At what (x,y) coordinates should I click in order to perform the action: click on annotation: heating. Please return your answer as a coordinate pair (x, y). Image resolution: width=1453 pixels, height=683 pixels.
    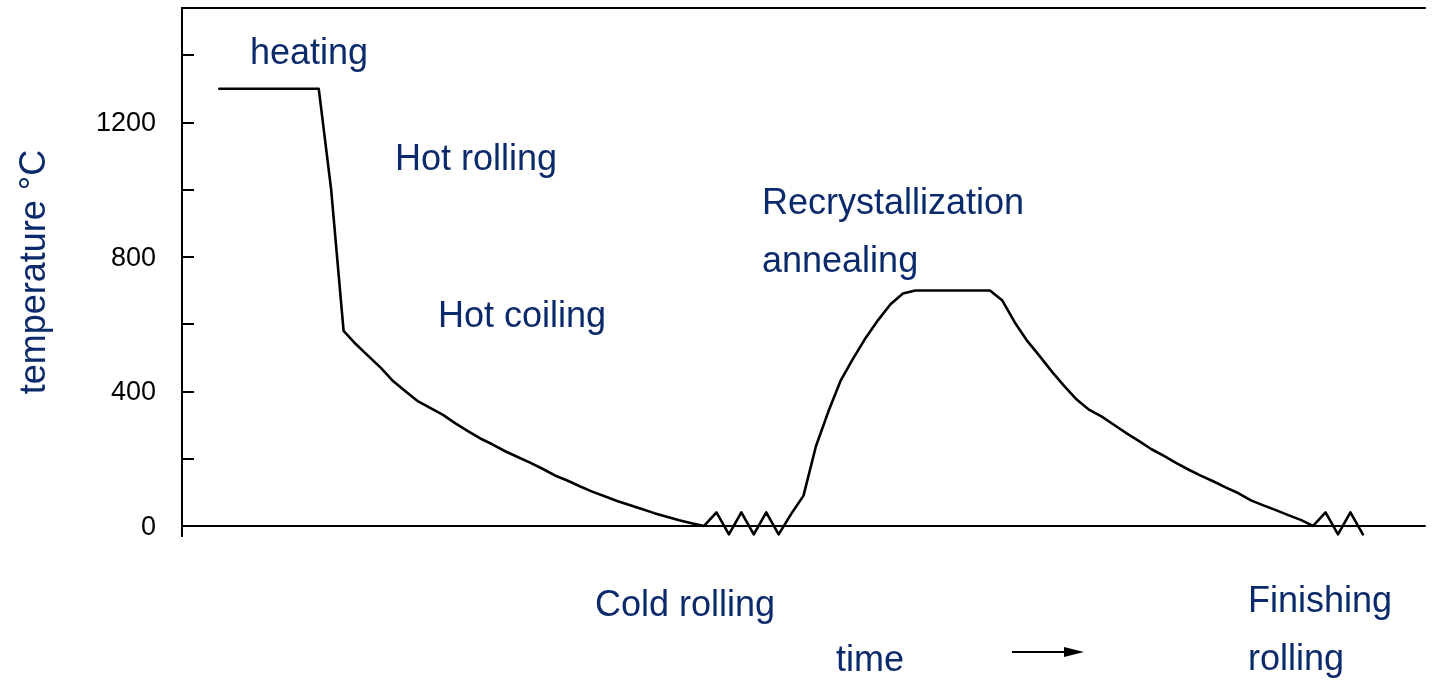
    Looking at the image, I should click on (309, 51).